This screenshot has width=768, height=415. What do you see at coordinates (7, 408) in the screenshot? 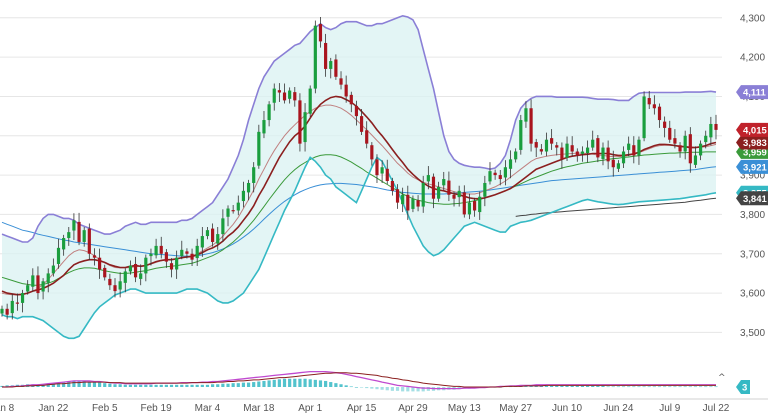
I see `x-tick-label: Jan 8` at bounding box center [7, 408].